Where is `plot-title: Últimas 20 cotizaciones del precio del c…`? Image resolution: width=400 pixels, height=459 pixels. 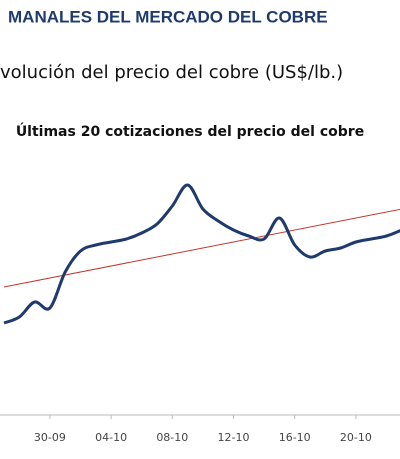 plot-title: Últimas 20 cotizaciones del precio del c… is located at coordinates (190, 131).